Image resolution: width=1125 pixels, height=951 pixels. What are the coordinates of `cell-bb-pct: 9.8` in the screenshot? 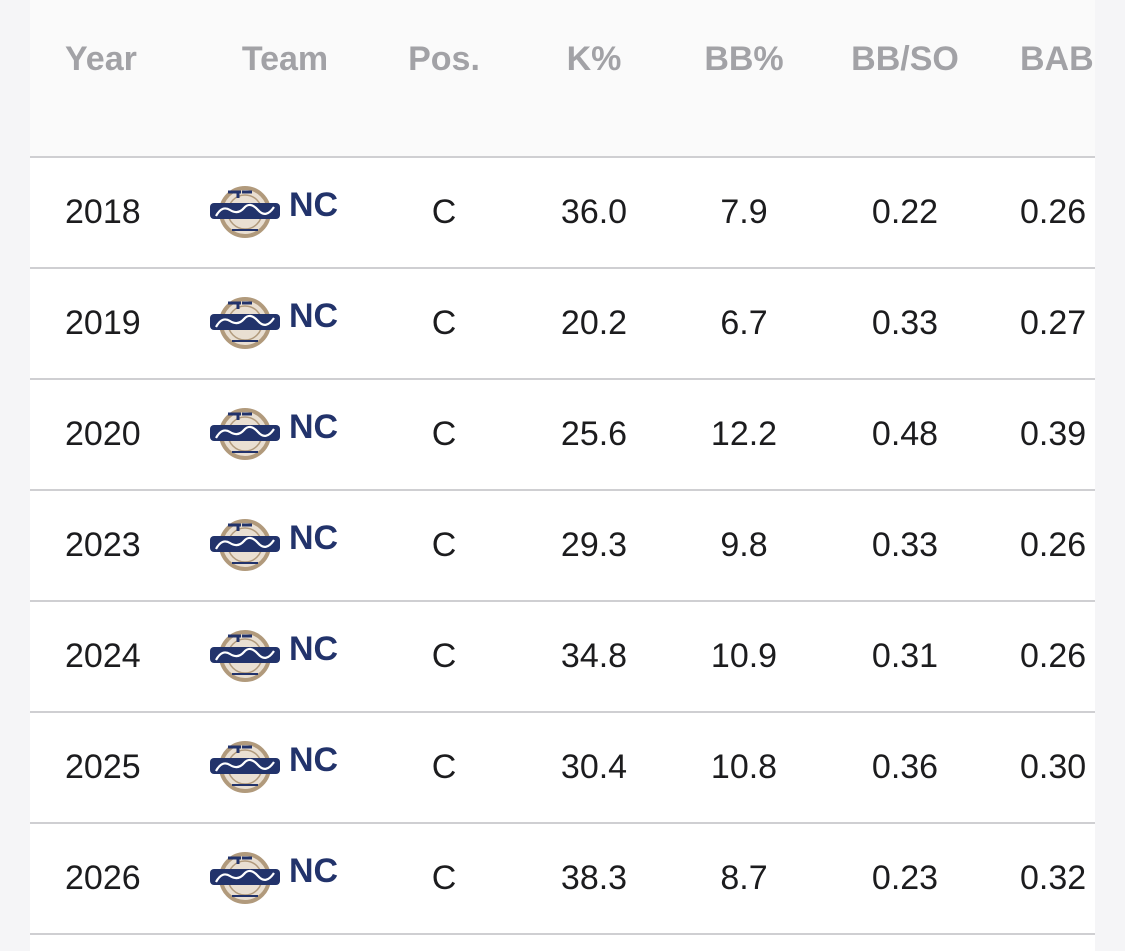 It's located at (744, 545).